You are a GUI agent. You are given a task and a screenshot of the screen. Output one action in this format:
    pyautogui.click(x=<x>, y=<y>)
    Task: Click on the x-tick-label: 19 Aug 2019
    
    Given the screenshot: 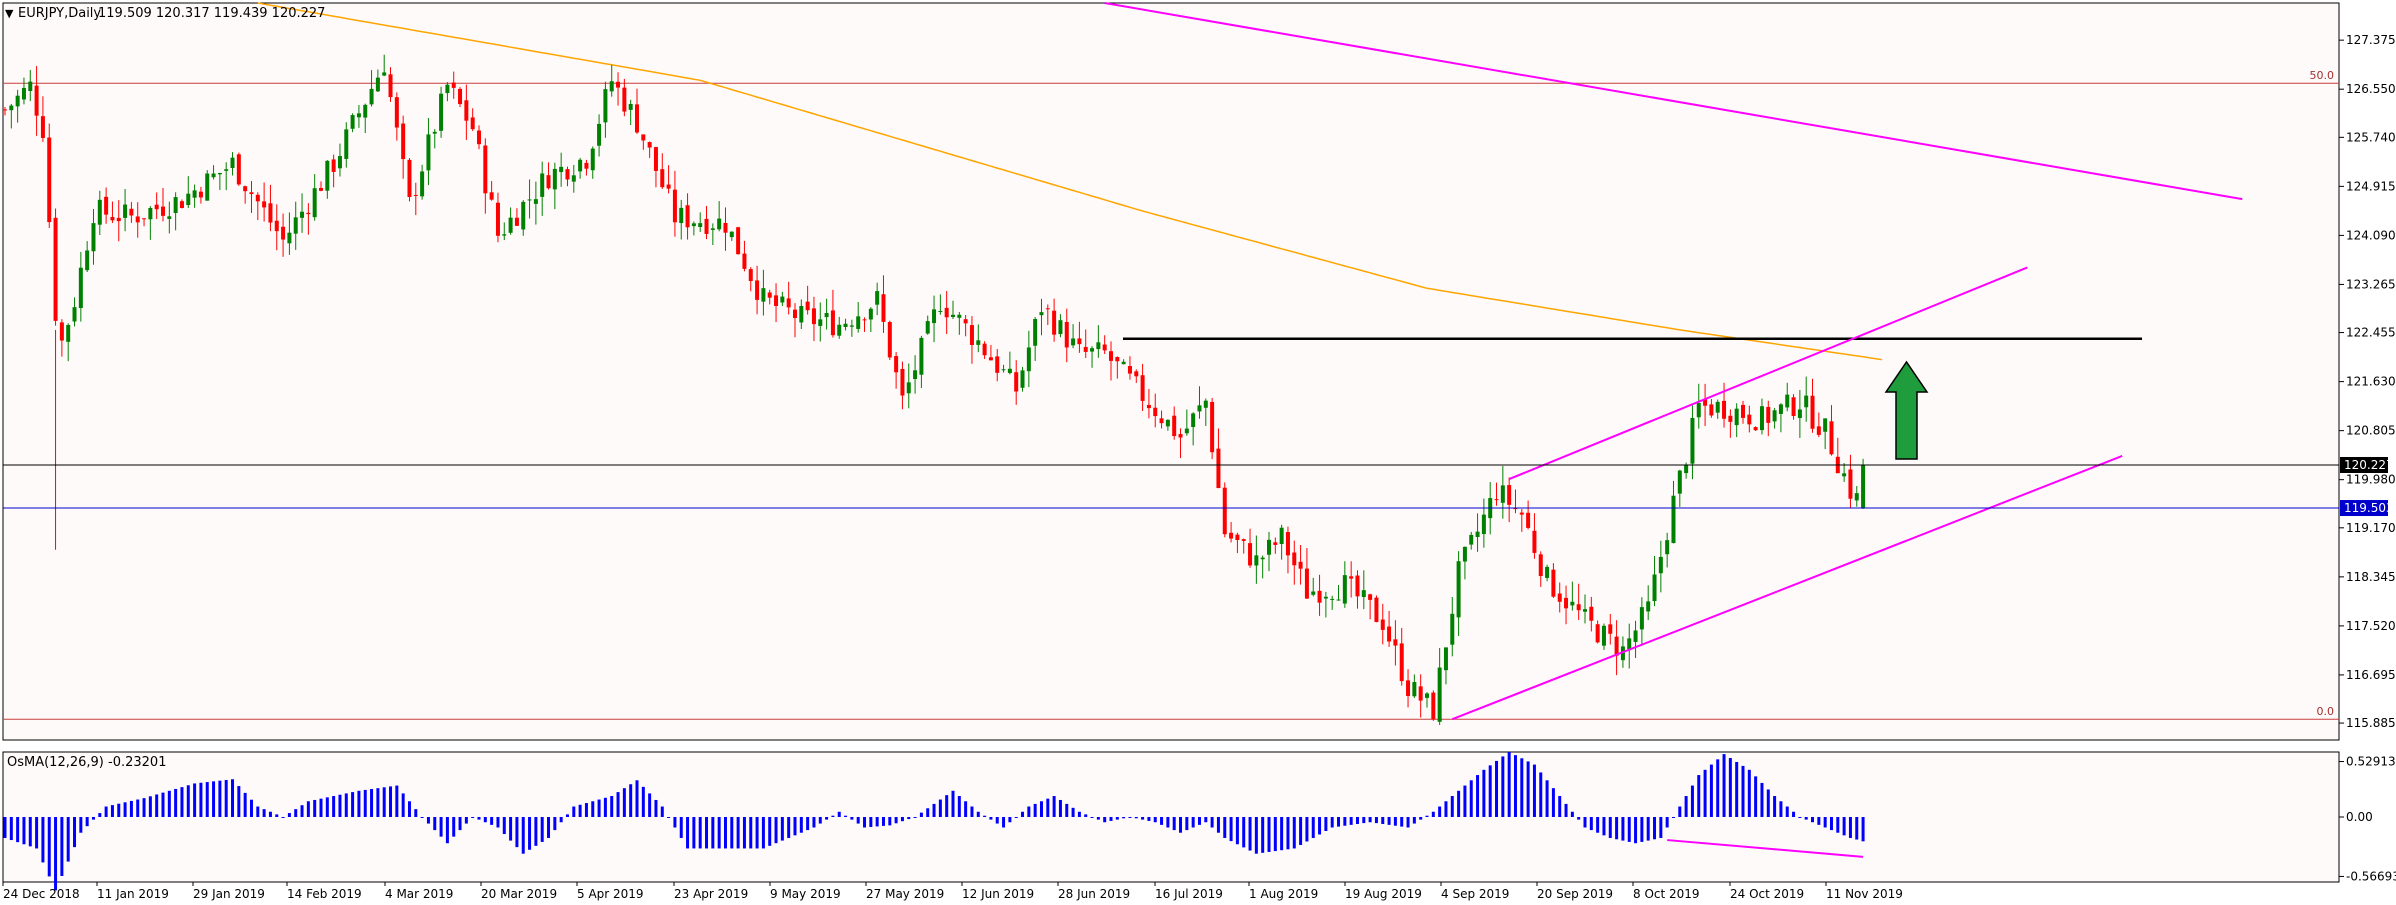 What is the action you would take?
    pyautogui.click(x=1383, y=894)
    